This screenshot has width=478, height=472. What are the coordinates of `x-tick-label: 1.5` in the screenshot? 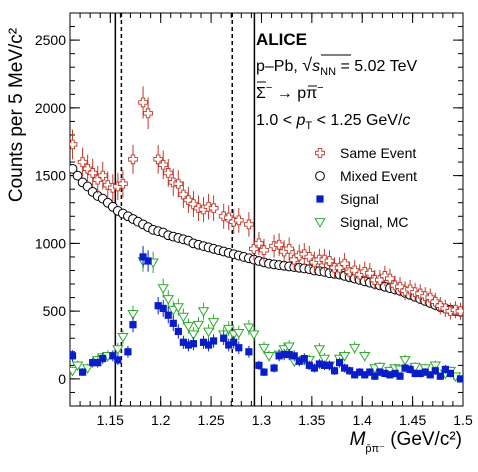 It's located at (463, 420).